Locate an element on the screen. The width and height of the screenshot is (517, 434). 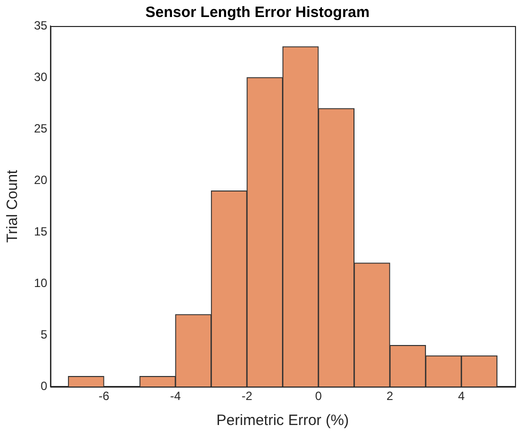
y-tick-label: 10 is located at coordinates (41, 283).